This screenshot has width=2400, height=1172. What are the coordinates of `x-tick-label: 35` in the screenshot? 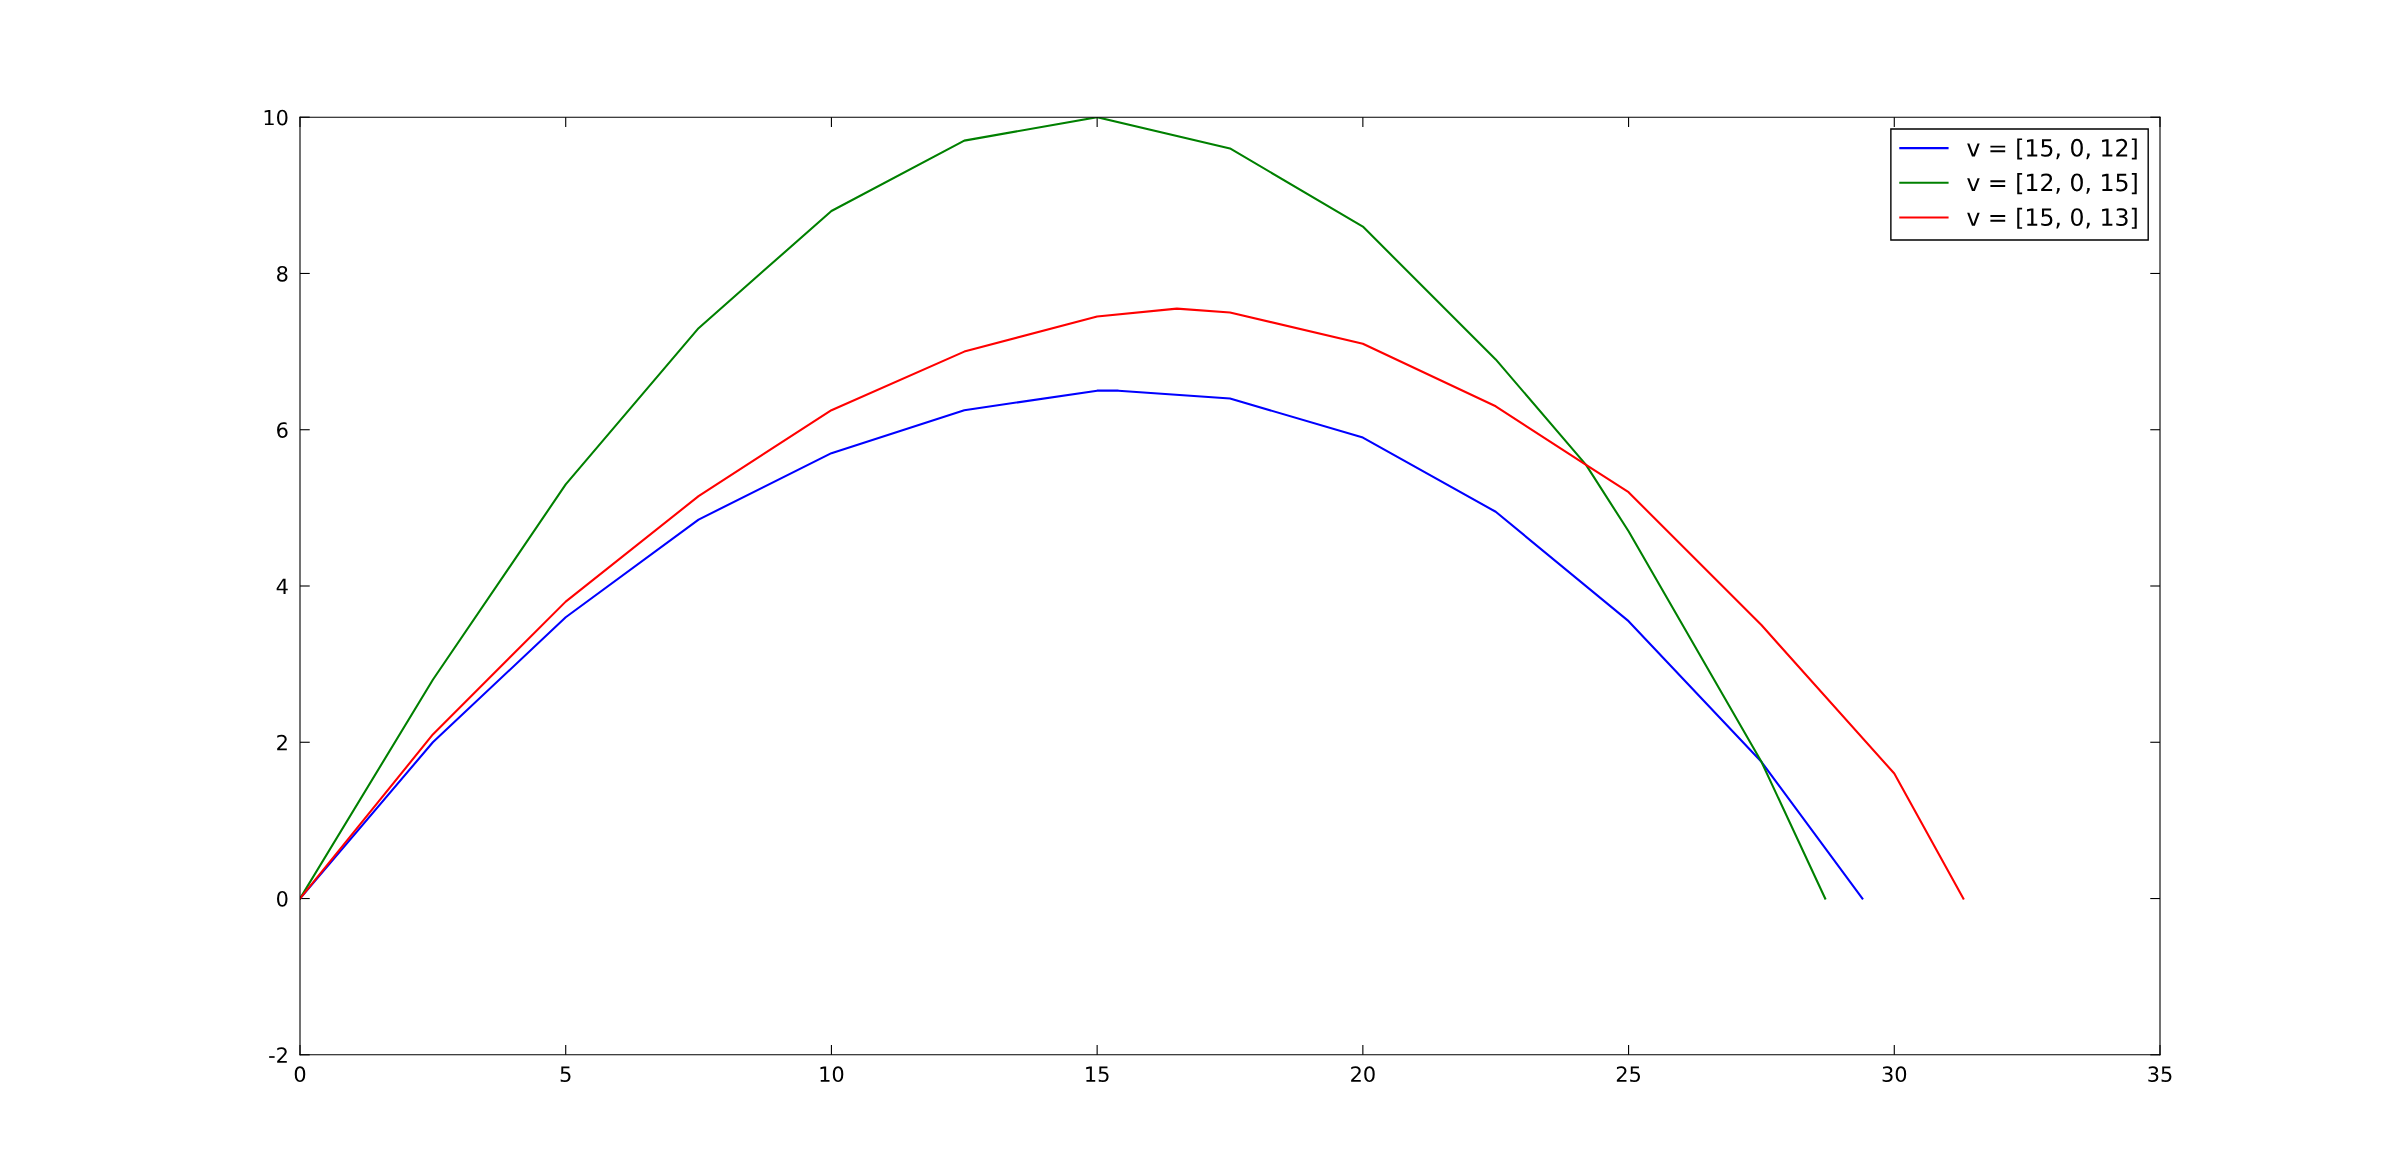 It's located at (2160, 1074).